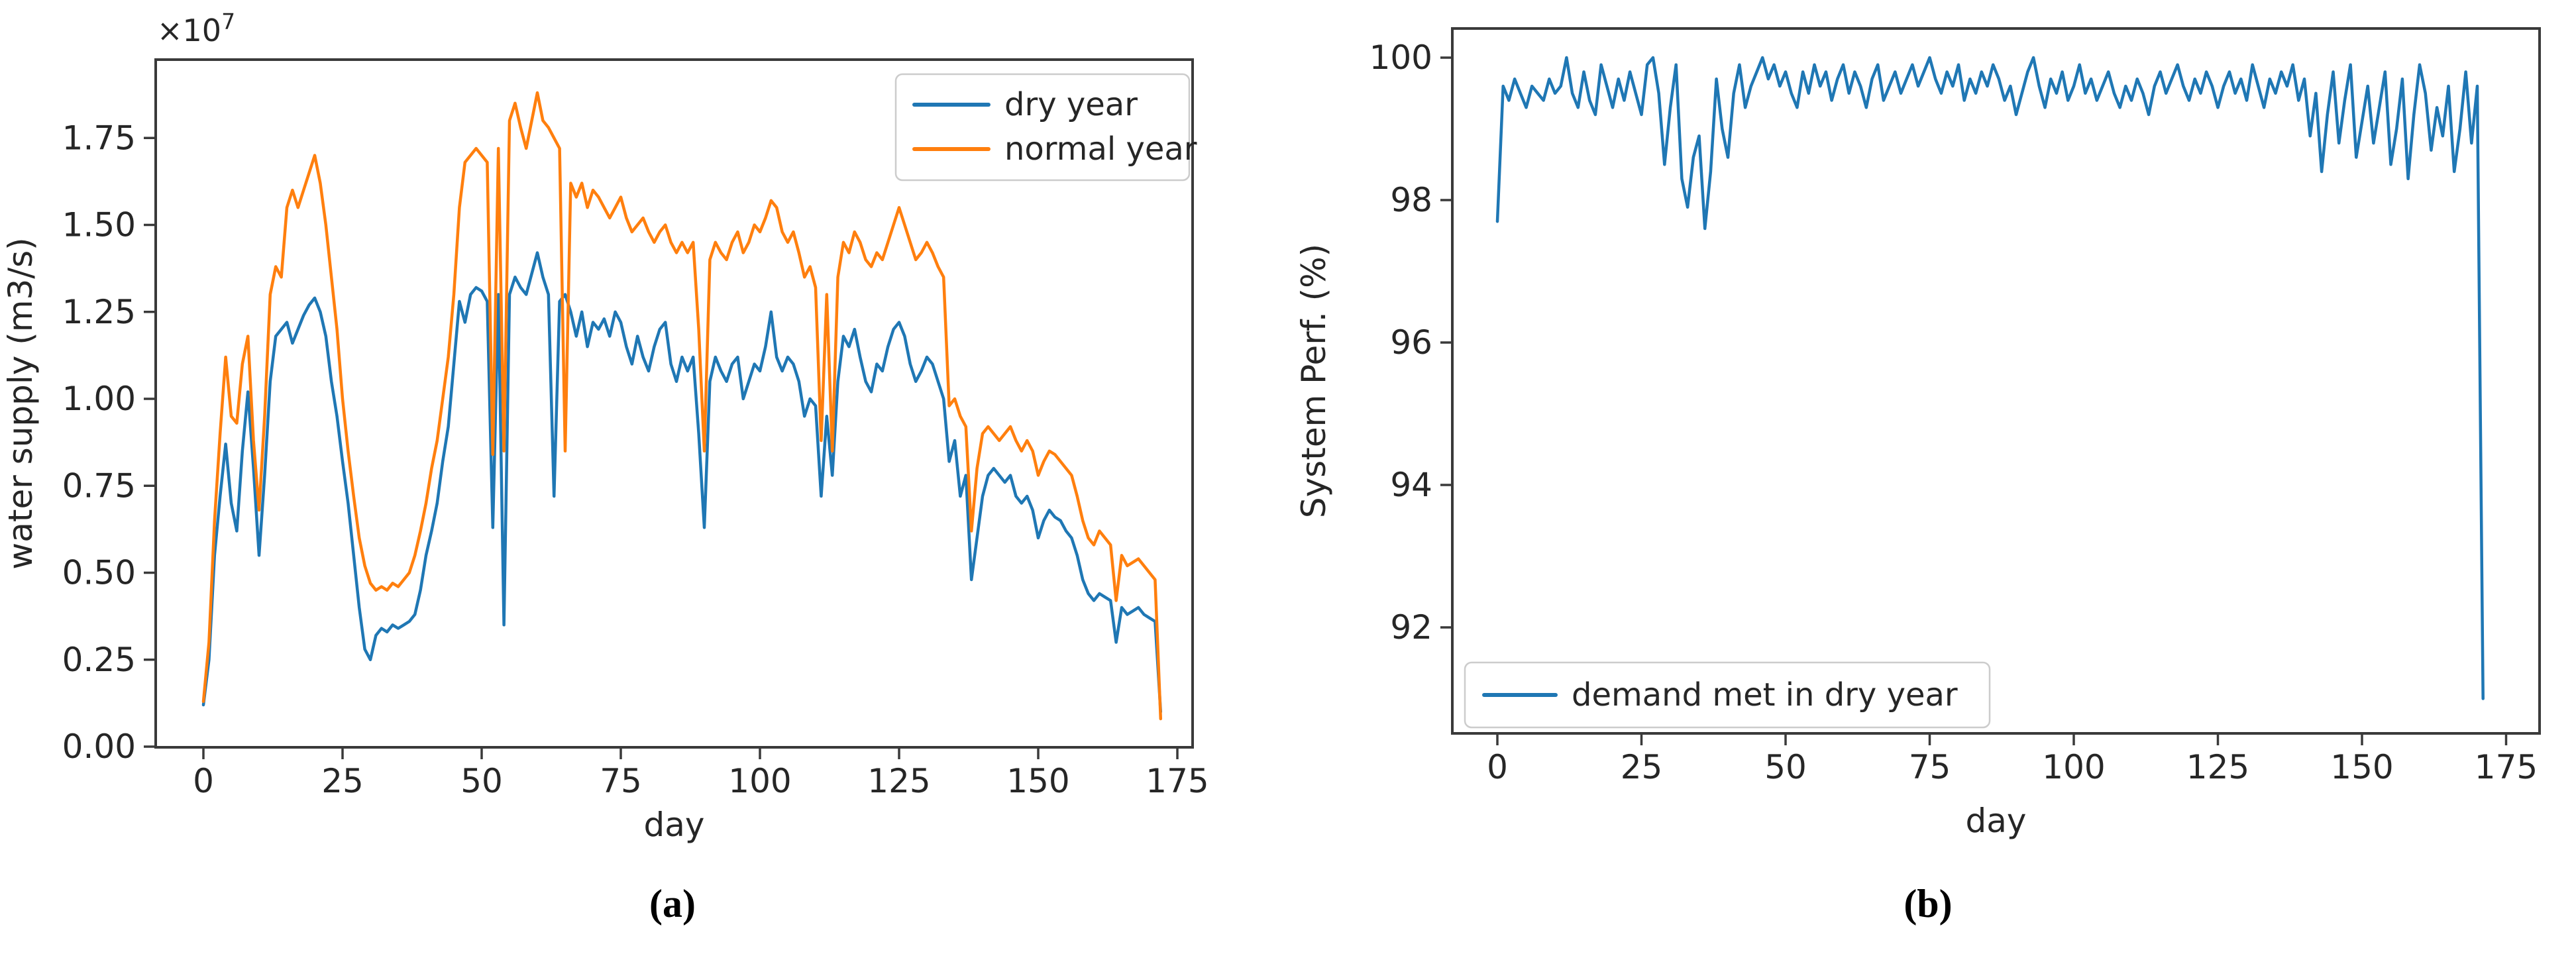 The width and height of the screenshot is (2576, 954). Describe the element at coordinates (99, 485) in the screenshot. I see `y-tick-label: 0.75` at that location.